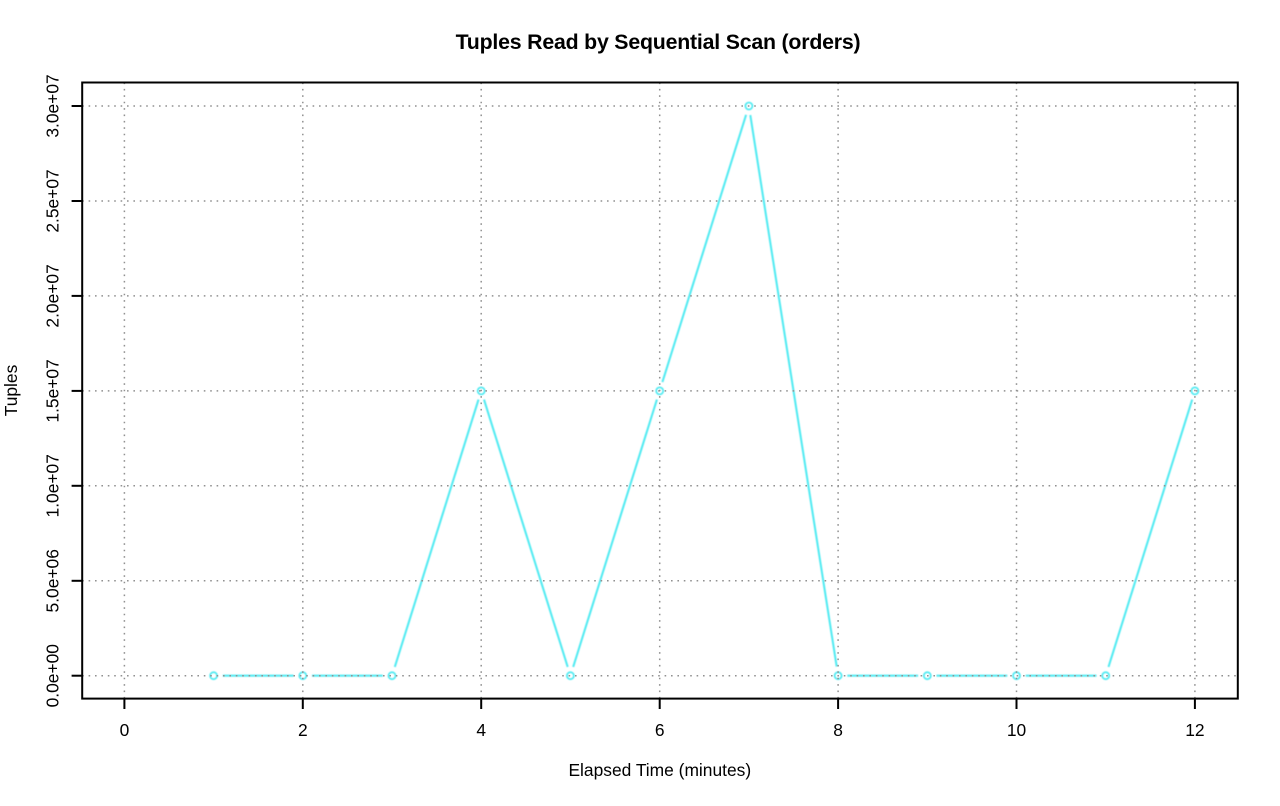 The image size is (1280, 806). Describe the element at coordinates (838, 730) in the screenshot. I see `svg-text: 8` at that location.